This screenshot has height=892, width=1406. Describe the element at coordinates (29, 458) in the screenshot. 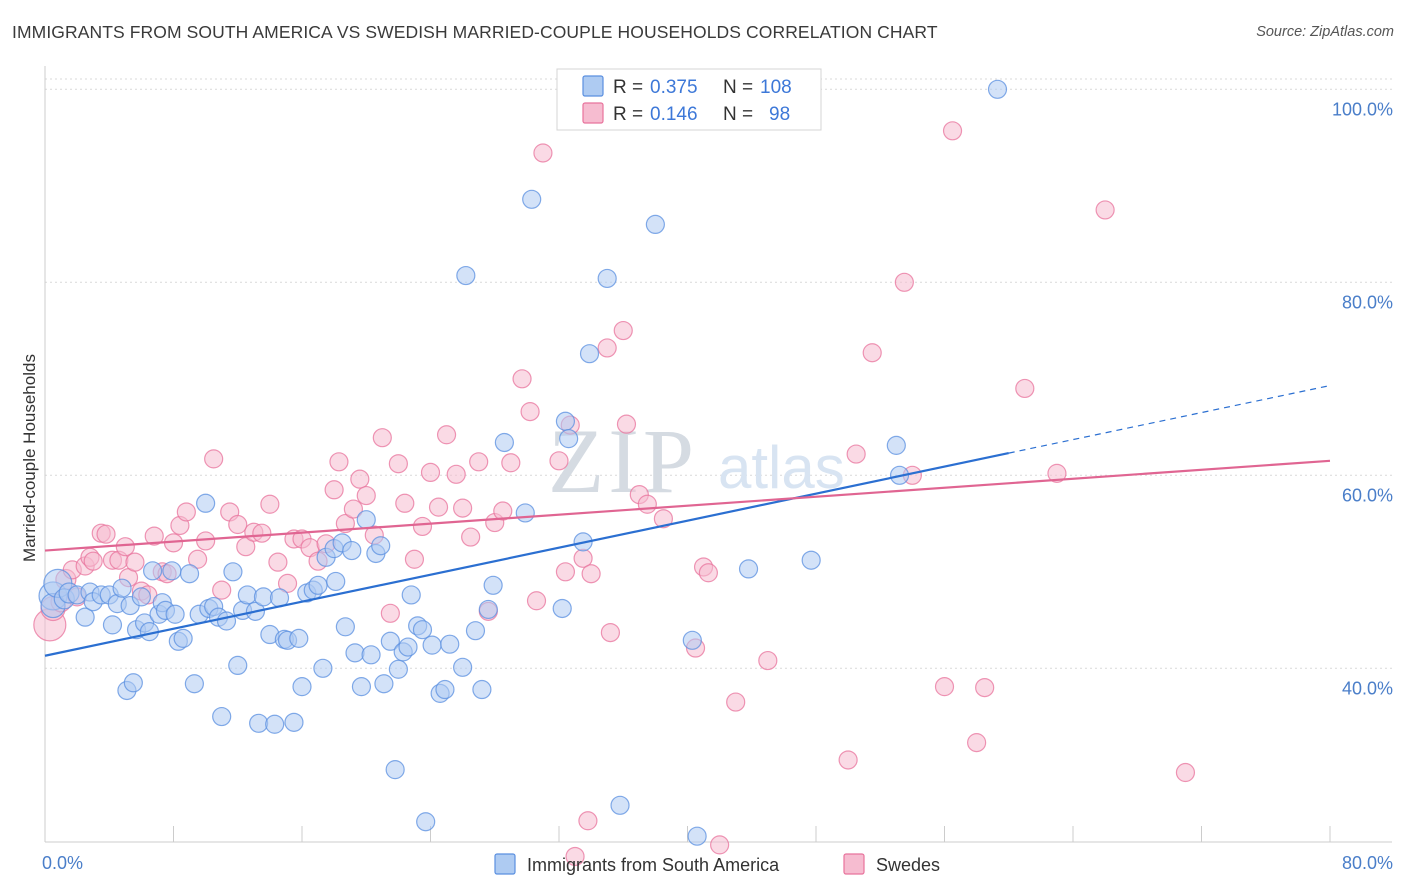

I see `y-axis-label: Married-couple Households` at that location.